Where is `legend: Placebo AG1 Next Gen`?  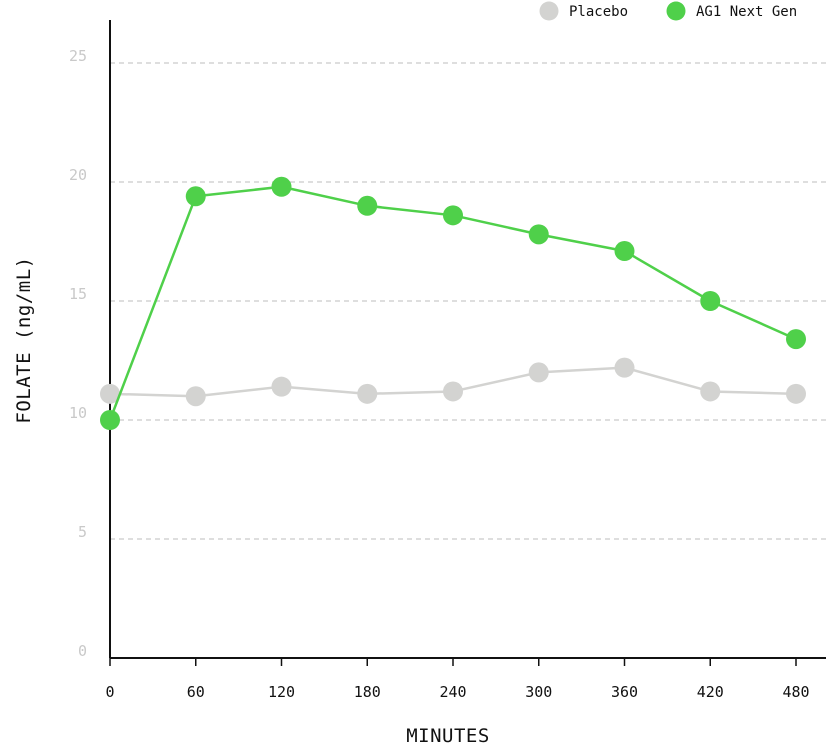
legend: Placebo AG1 Next Gen is located at coordinates (668, 11).